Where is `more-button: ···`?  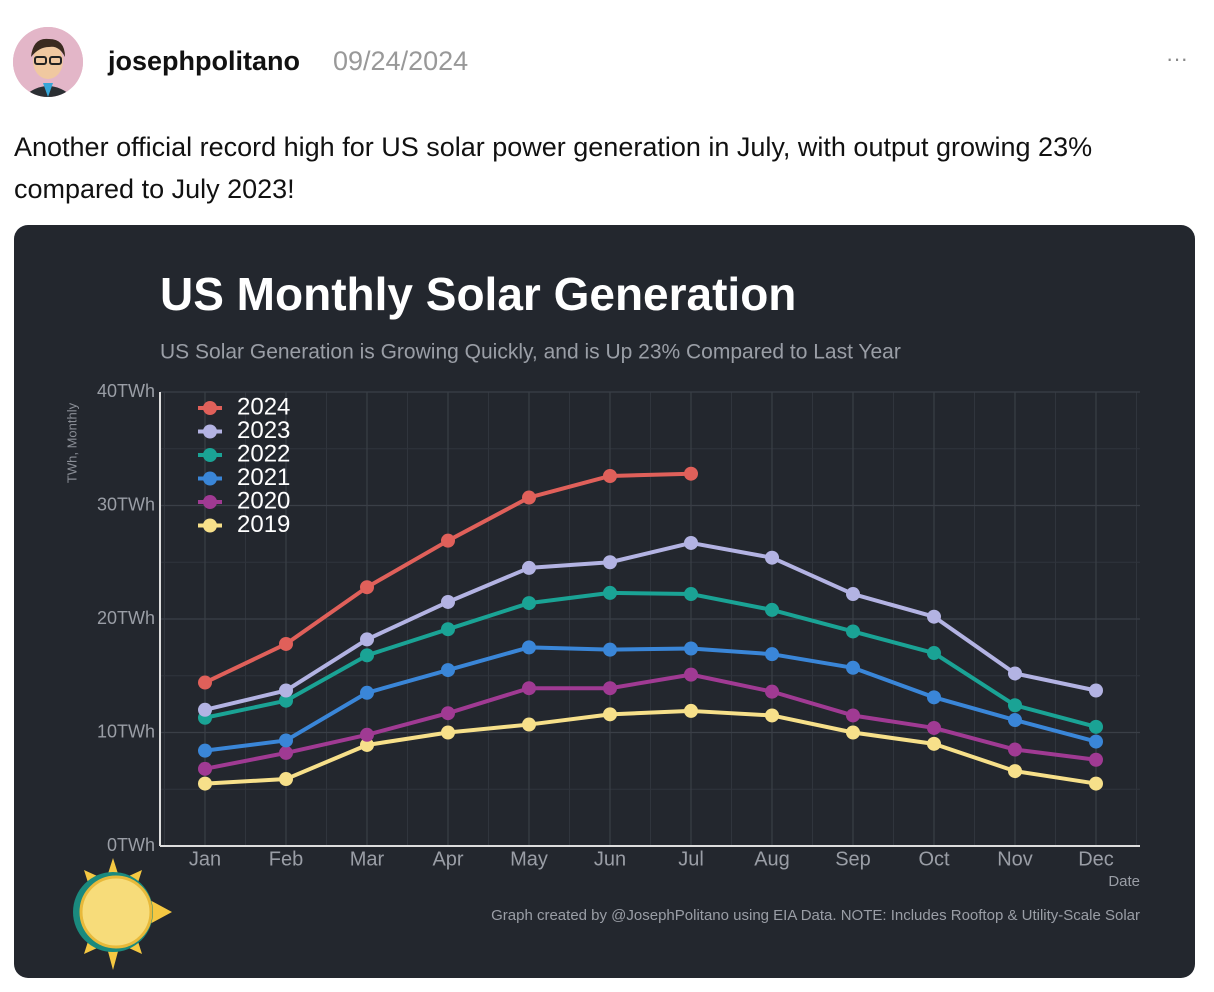
more-button: ··· is located at coordinates (1177, 58).